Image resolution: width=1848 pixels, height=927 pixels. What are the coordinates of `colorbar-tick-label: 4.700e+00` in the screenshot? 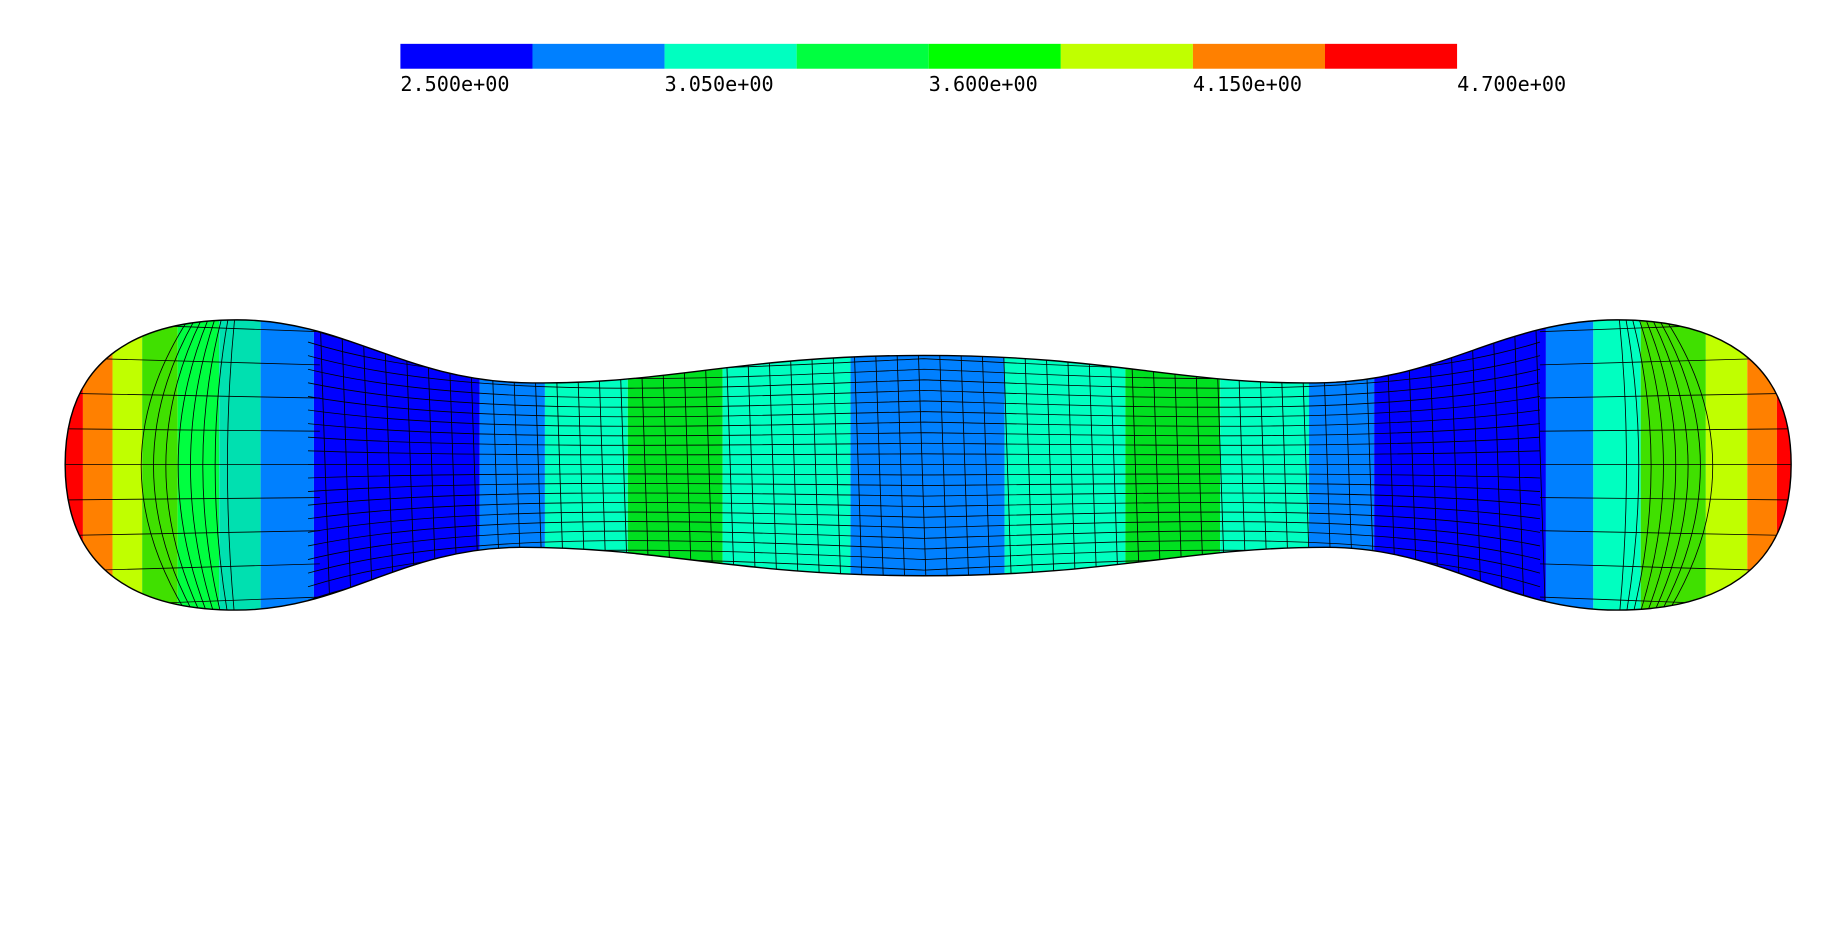 It's located at (1511, 84).